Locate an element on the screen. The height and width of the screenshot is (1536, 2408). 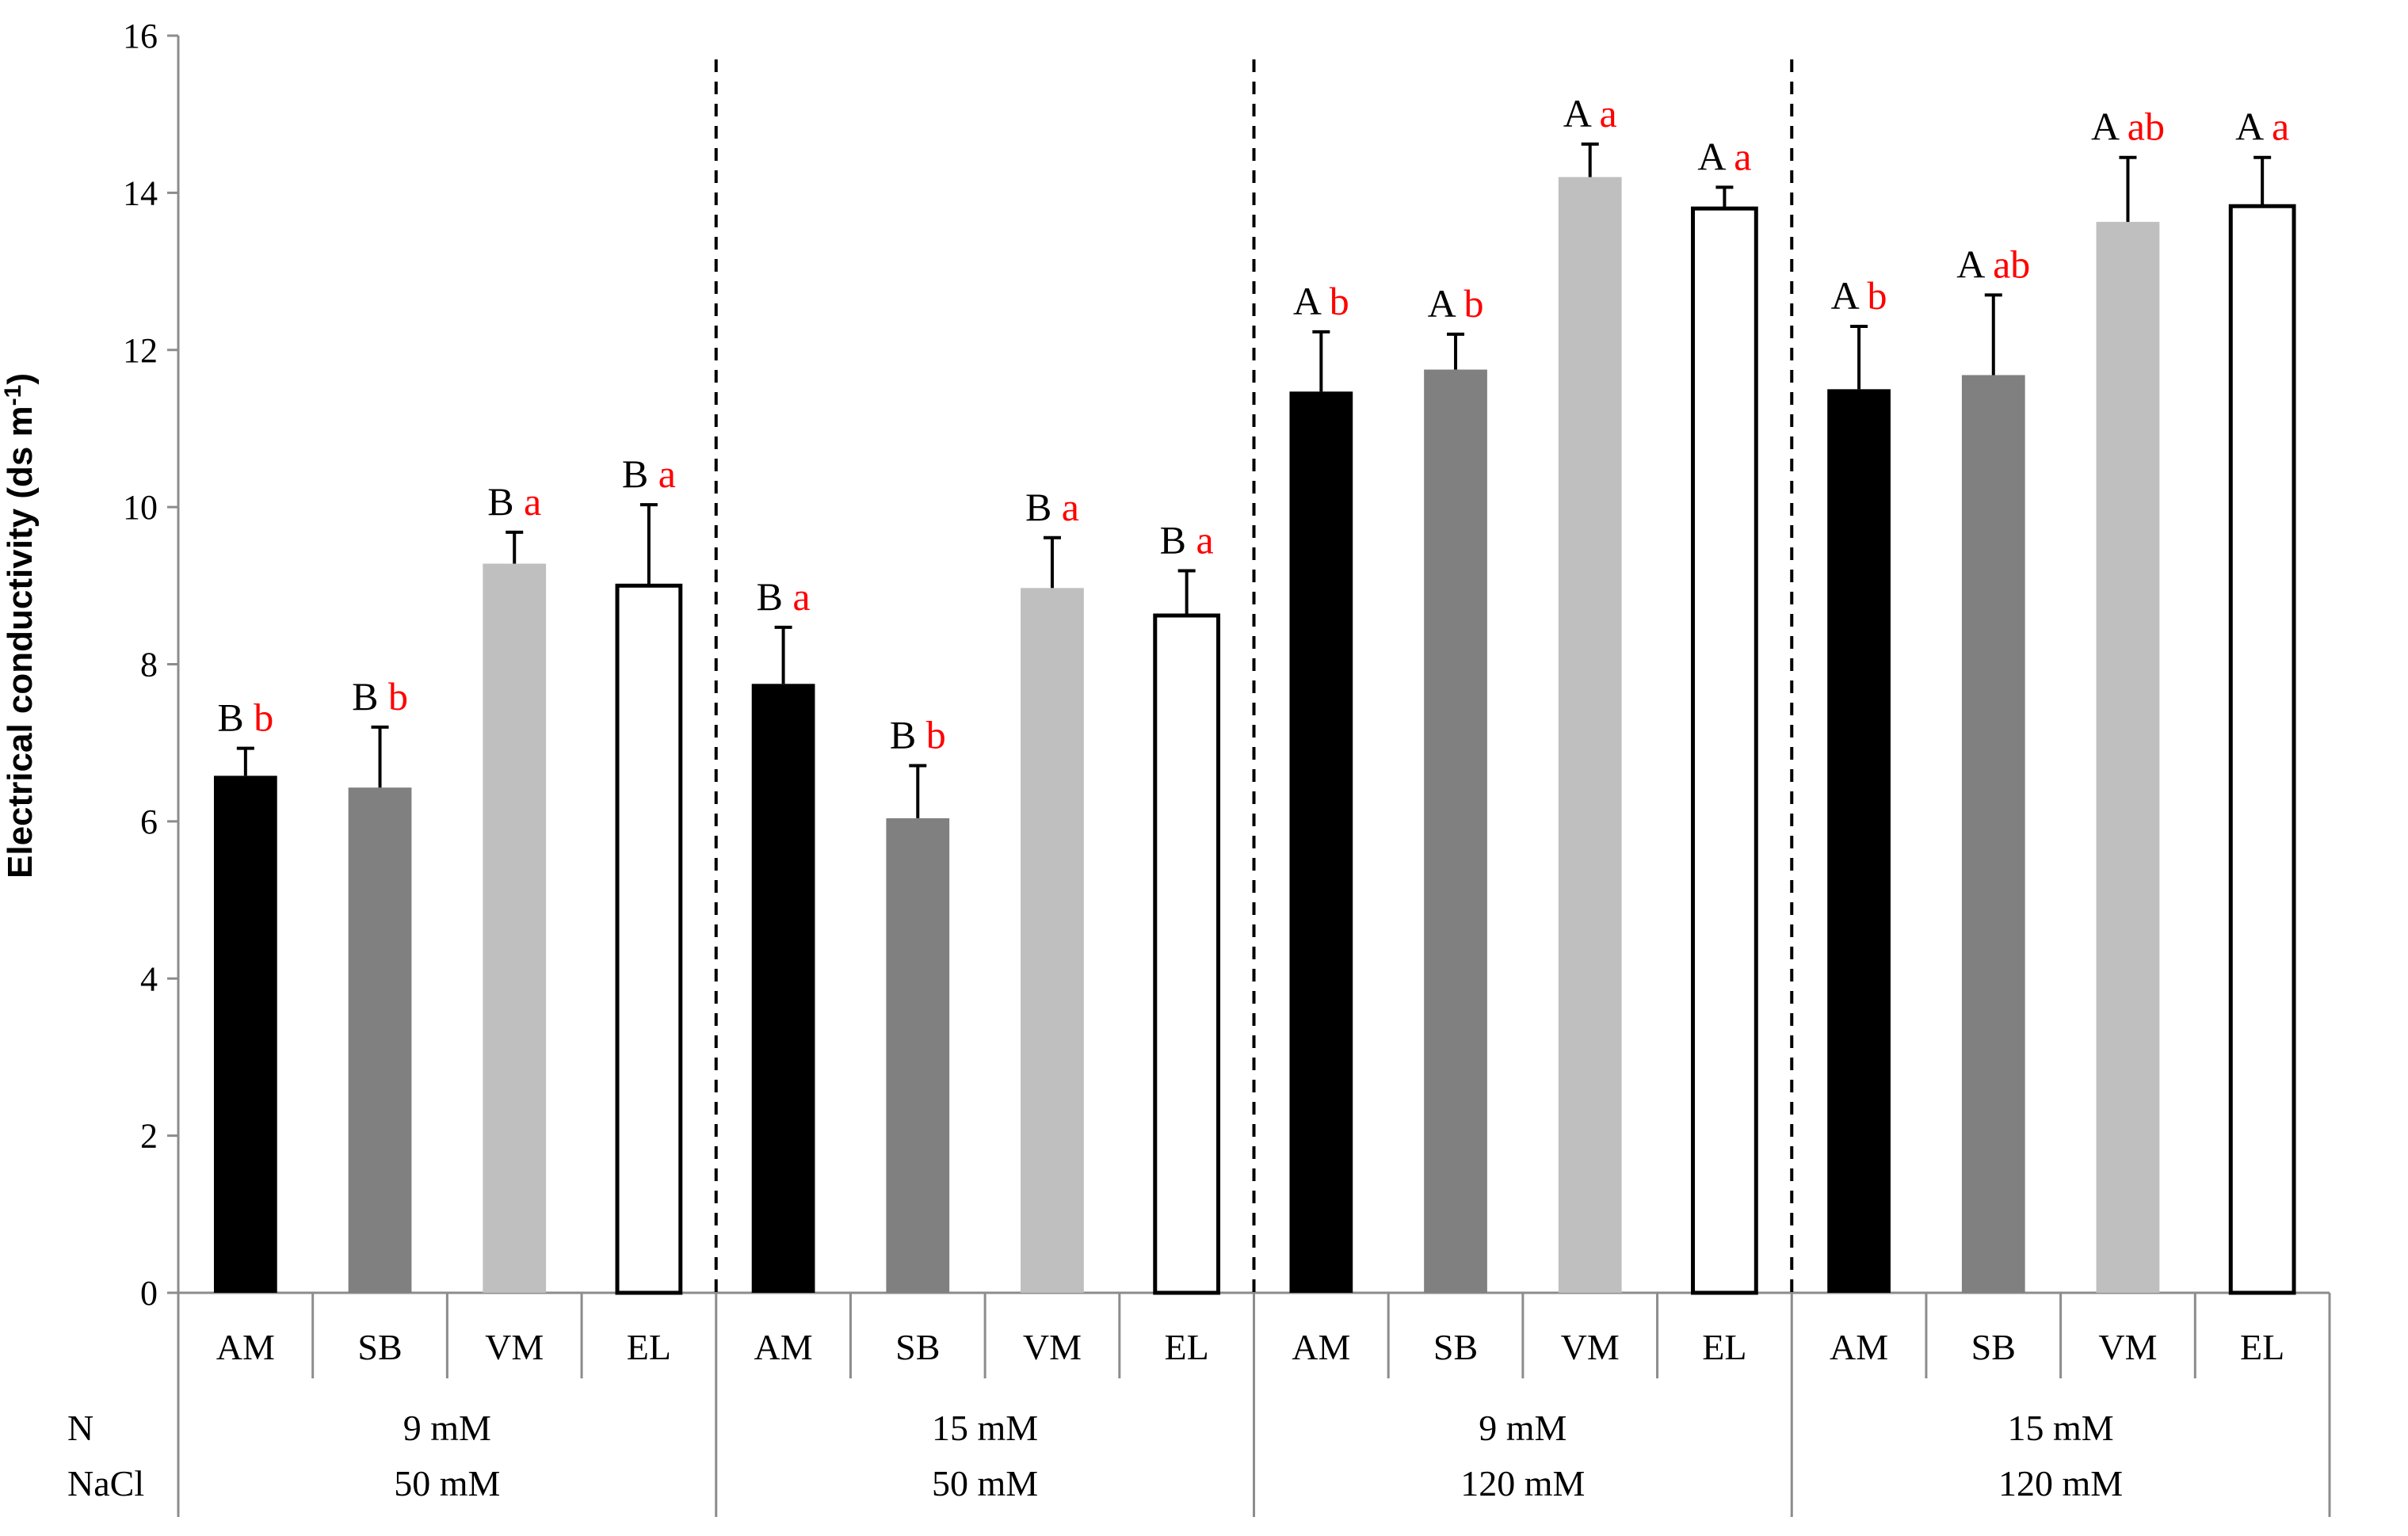
y-tick-label: 14 is located at coordinates (140, 193).